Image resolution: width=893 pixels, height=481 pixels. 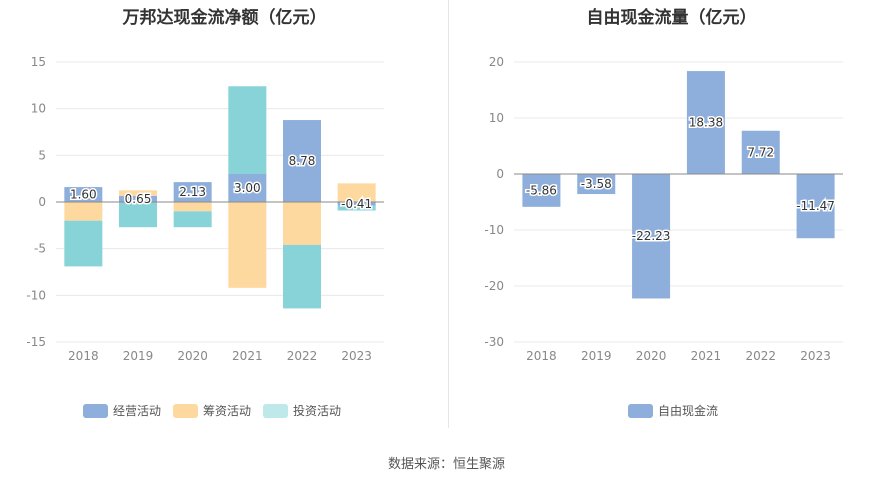 I want to click on legend-item-investing: 投资活动, so click(x=302, y=410).